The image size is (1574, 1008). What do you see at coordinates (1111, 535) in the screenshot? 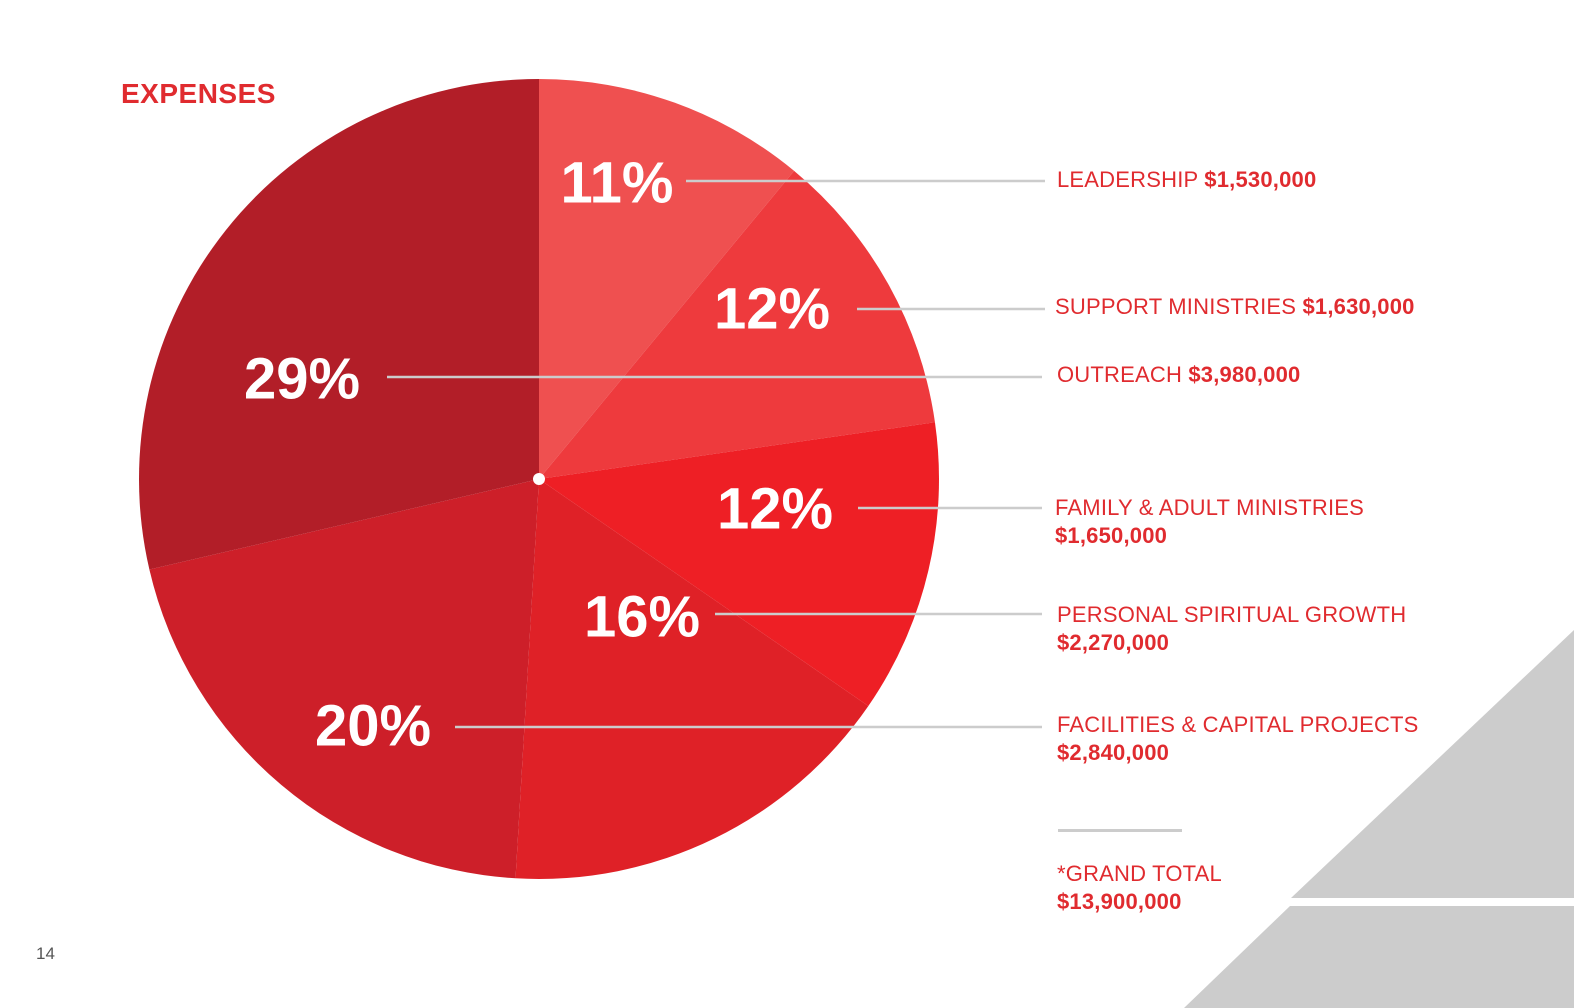
I see `legend-amount: $1,650,000` at bounding box center [1111, 535].